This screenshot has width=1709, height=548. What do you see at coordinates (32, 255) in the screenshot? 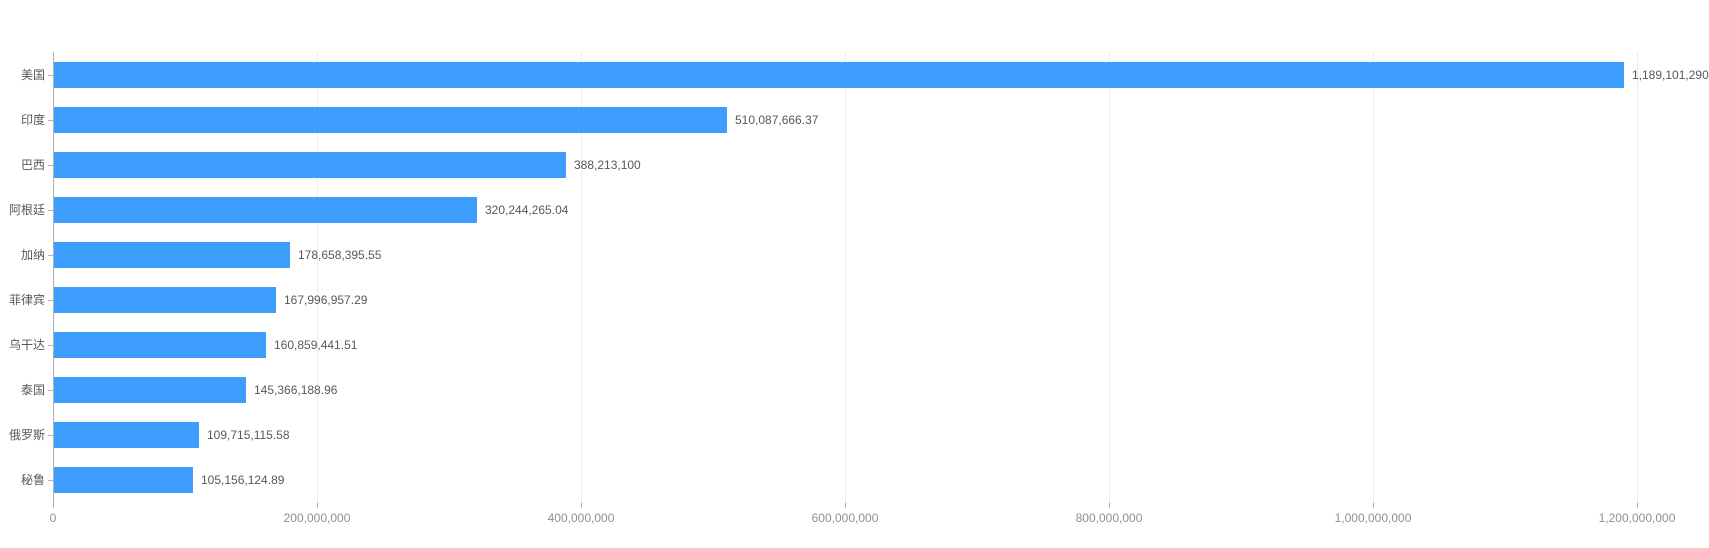
I see `category-label: 加纳` at bounding box center [32, 255].